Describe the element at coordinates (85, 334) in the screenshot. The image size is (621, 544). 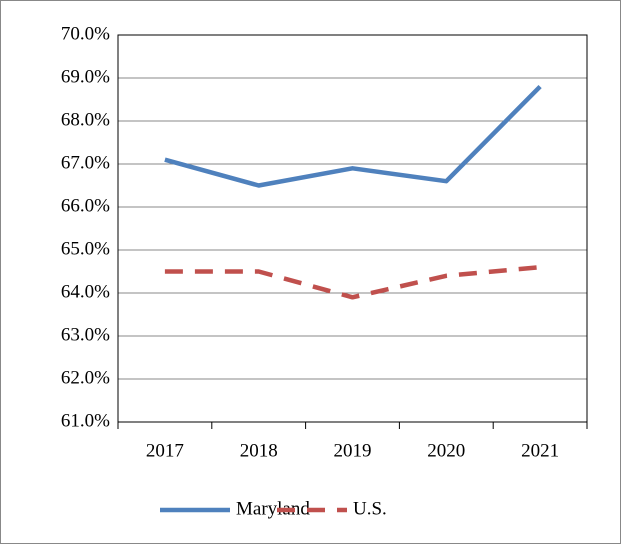
I see `y-tick-label: 63.0%` at that location.